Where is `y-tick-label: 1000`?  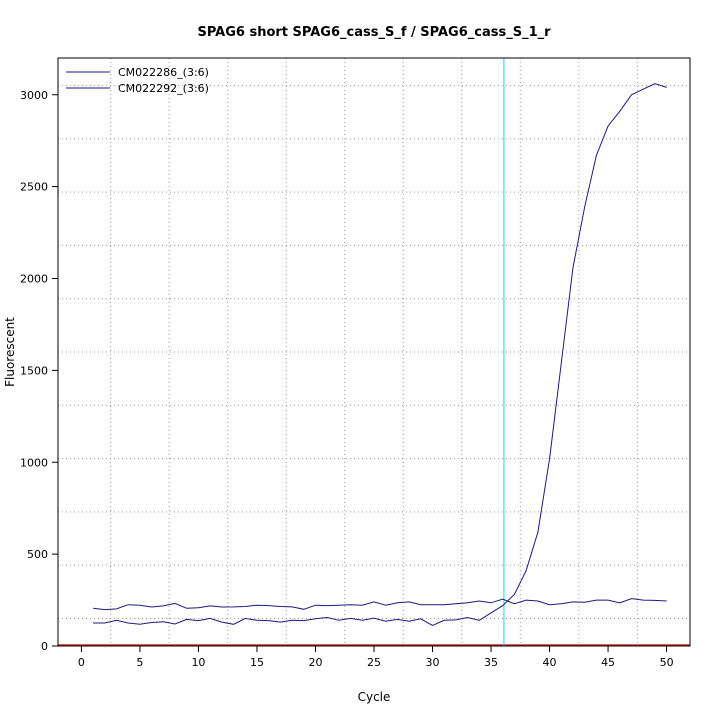
y-tick-label: 1000 is located at coordinates (34, 462).